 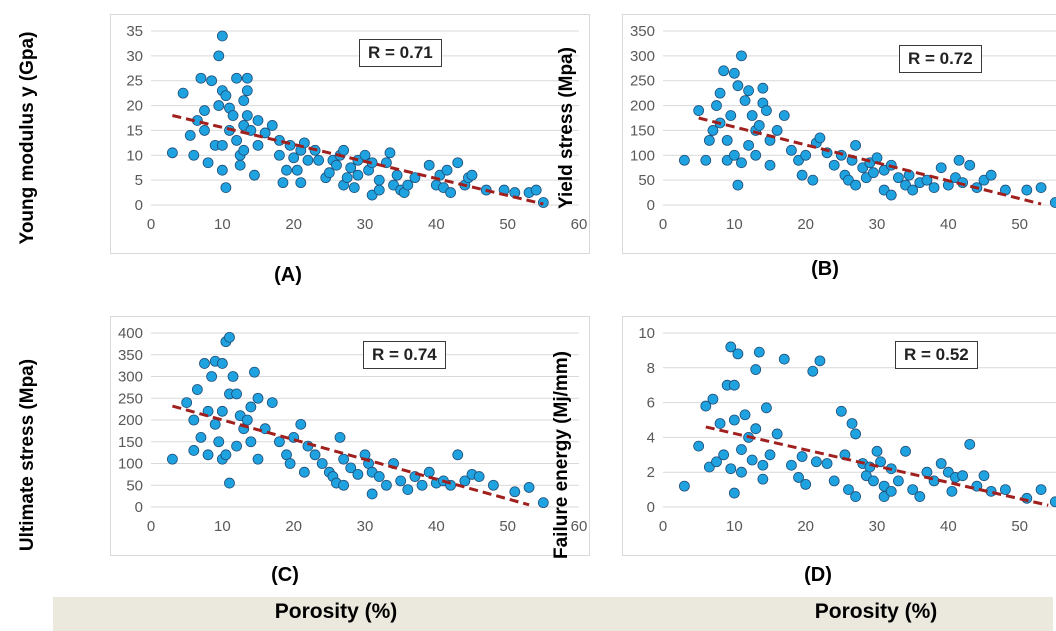 What do you see at coordinates (404, 355) in the screenshot?
I see `r-value-c: R = 0.74` at bounding box center [404, 355].